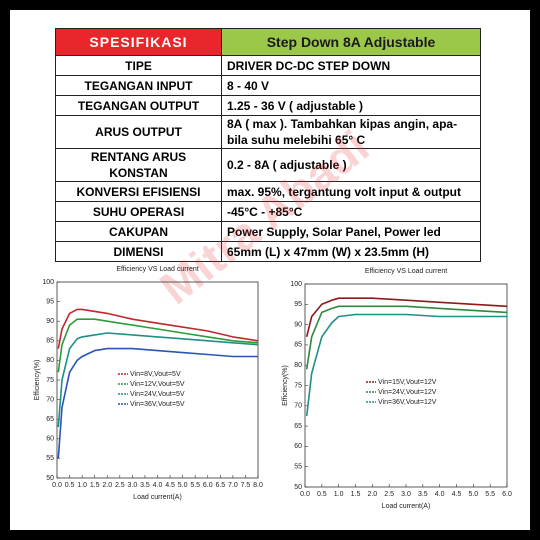 The width and height of the screenshot is (540, 540). What do you see at coordinates (138, 42) in the screenshot?
I see `header-cell: SPESIFIKASI` at bounding box center [138, 42].